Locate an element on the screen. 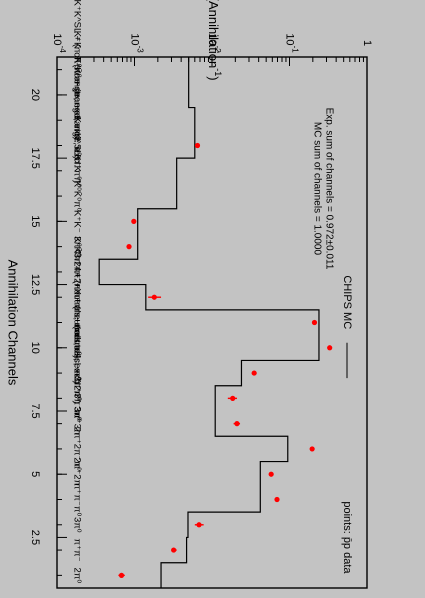  channel-label: K⁺K⁻ + (non-strange, excl. π⁰) is located at coordinates (76, 95).